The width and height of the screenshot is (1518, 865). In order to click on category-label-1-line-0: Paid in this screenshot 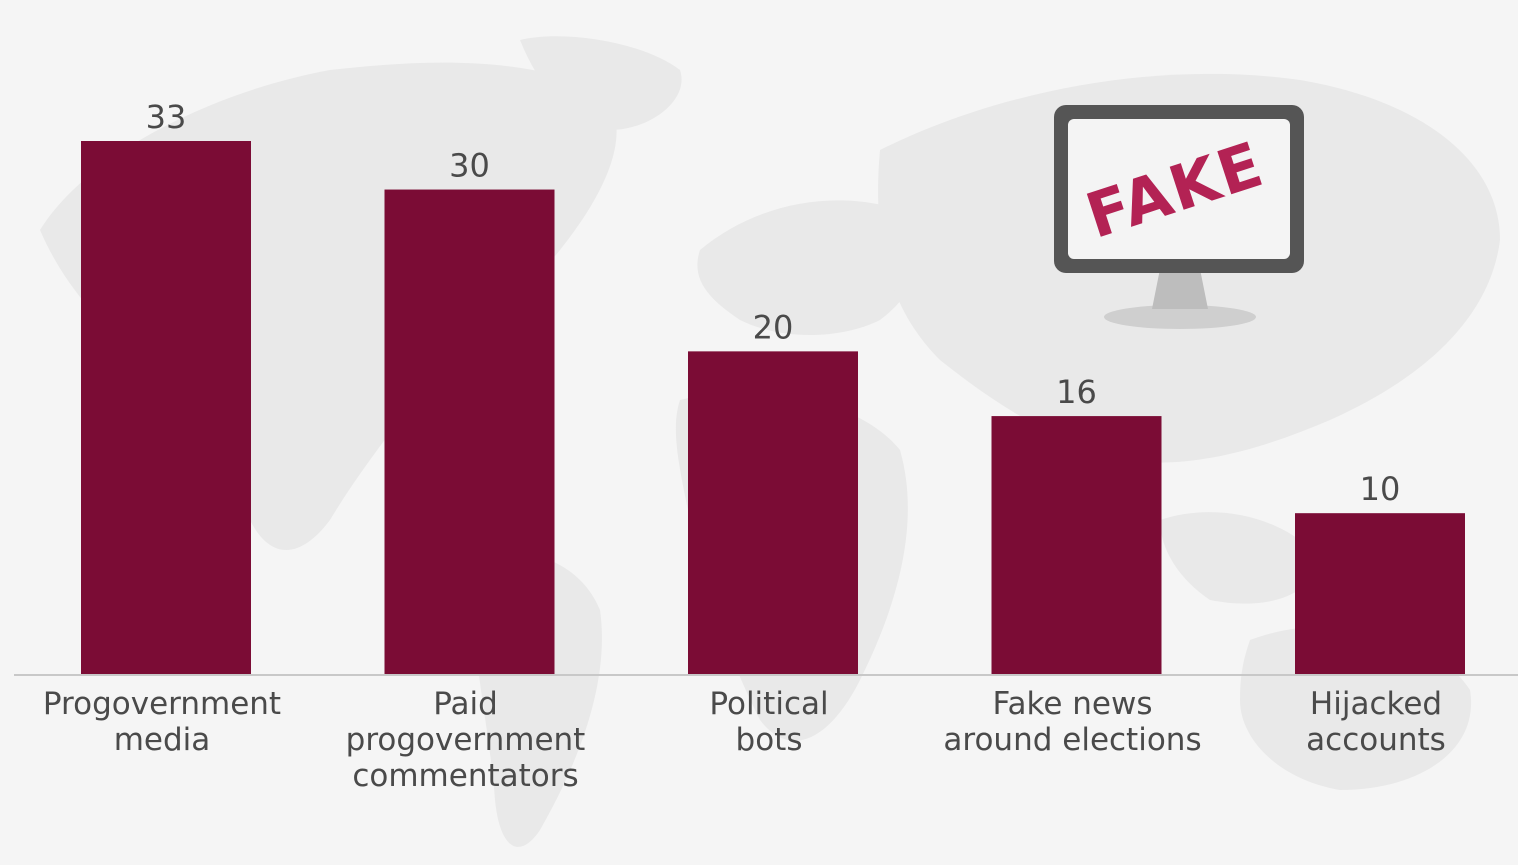, I will do `click(465, 704)`.